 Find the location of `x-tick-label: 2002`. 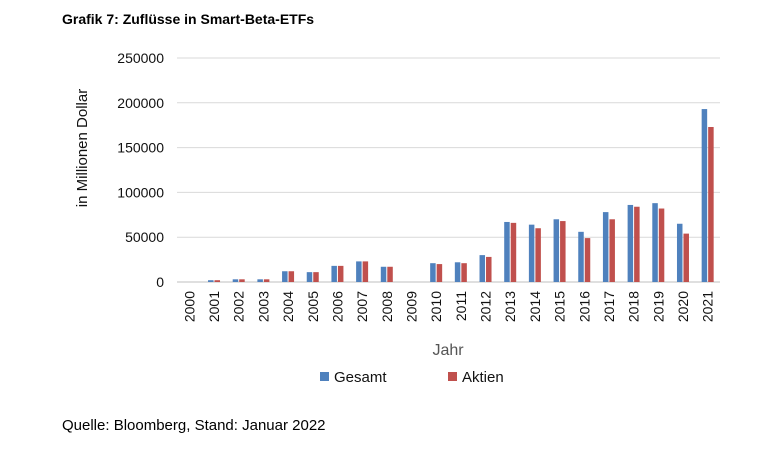

x-tick-label: 2002 is located at coordinates (239, 306).